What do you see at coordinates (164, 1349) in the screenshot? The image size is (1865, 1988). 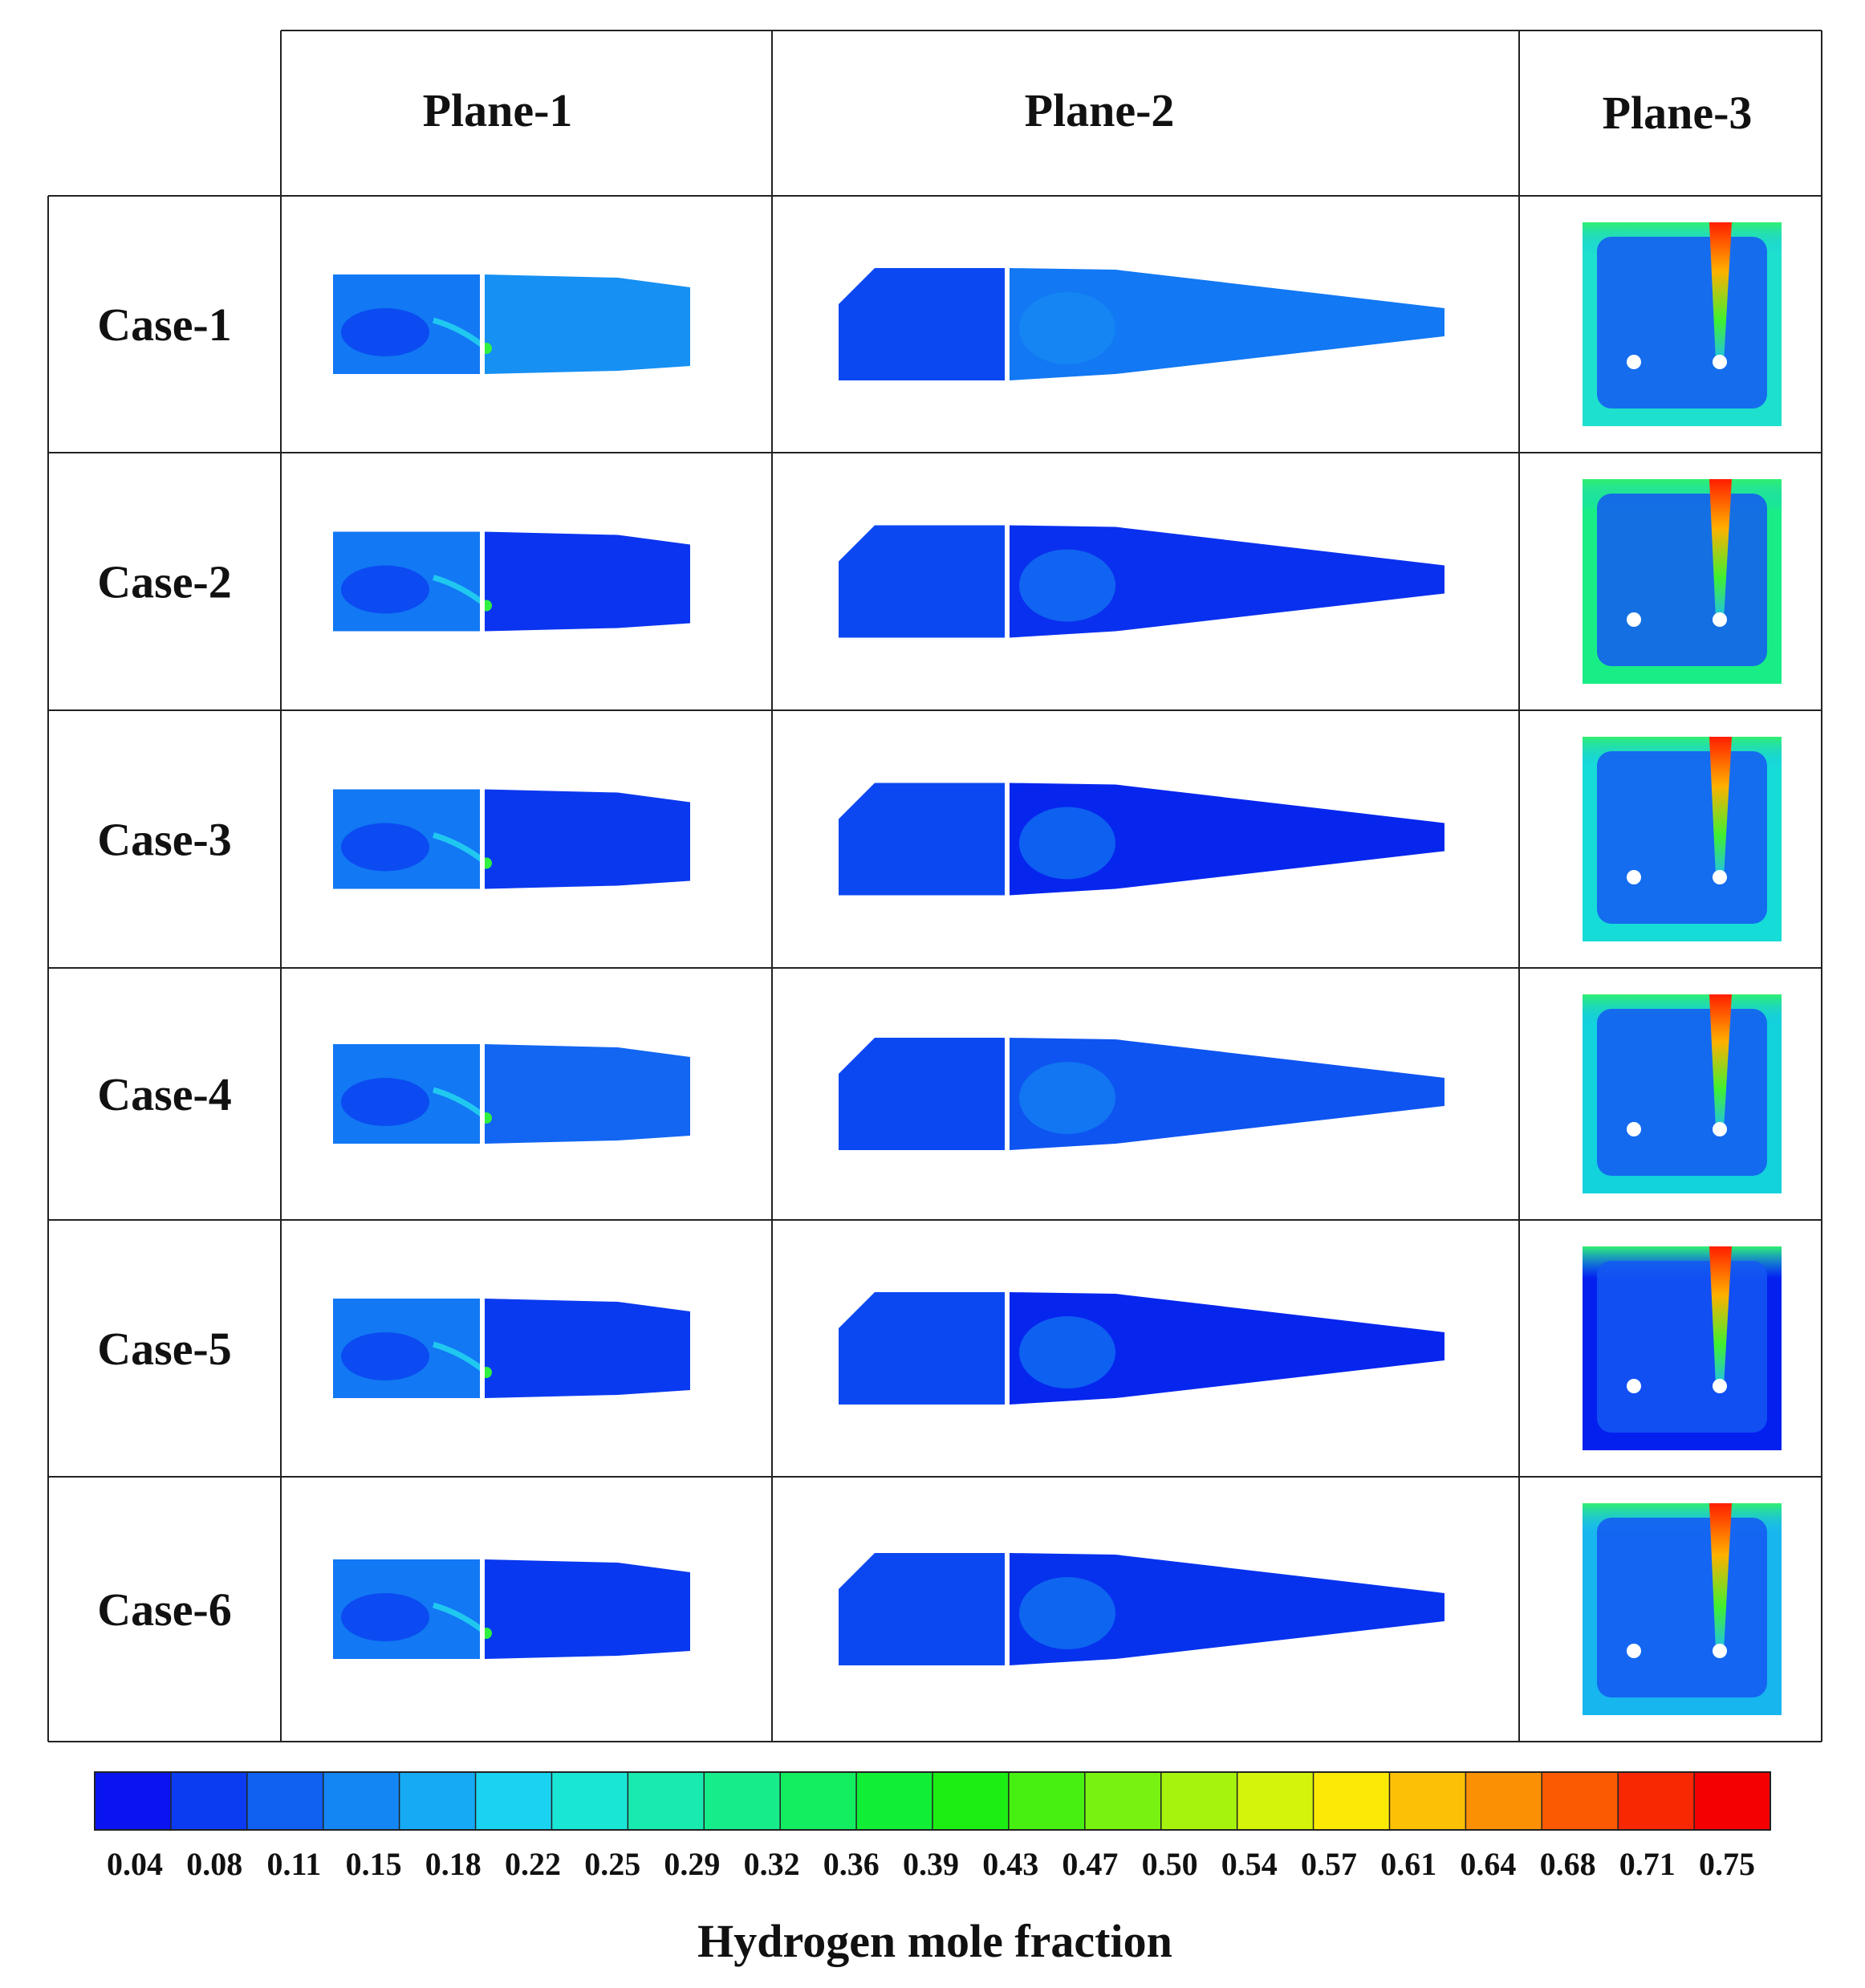 I see `case-label: Case-5` at bounding box center [164, 1349].